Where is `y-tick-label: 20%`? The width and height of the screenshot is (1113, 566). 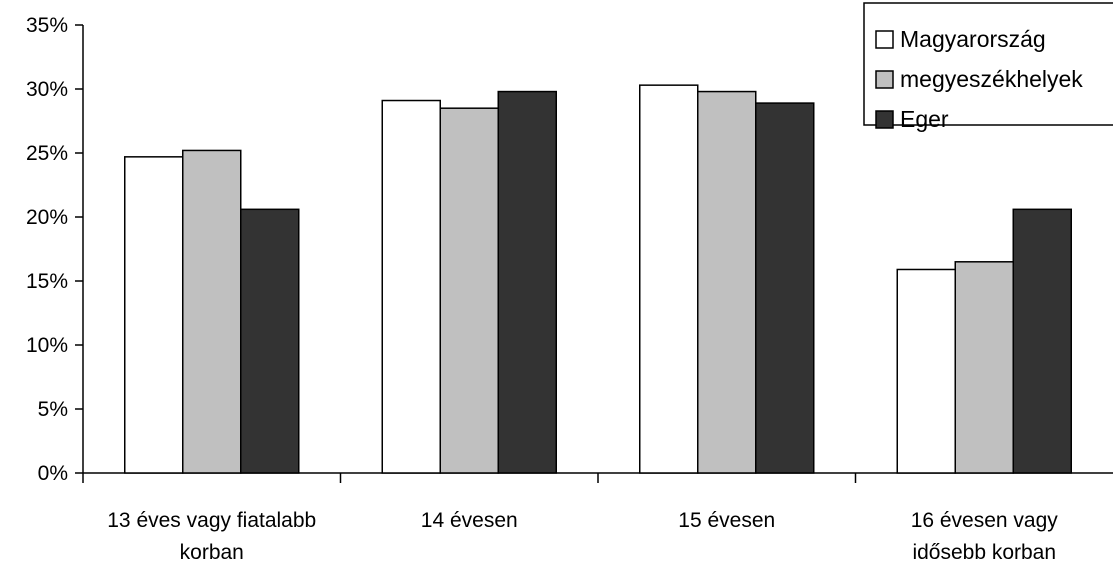
y-tick-label: 20% is located at coordinates (47, 217).